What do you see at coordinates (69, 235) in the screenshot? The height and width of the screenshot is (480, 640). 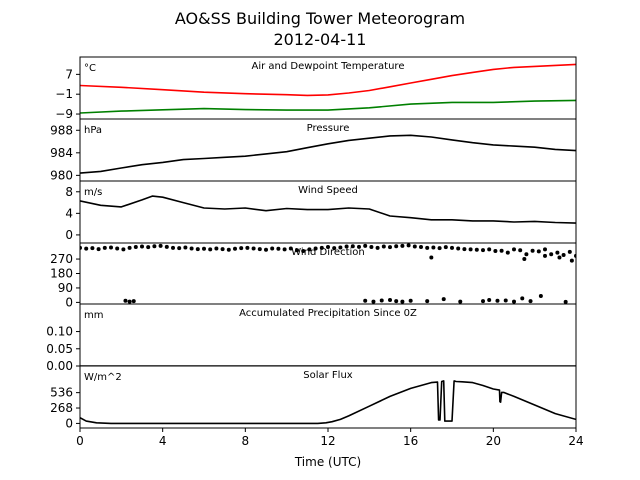 I see `y-tick-label: 0` at bounding box center [69, 235].